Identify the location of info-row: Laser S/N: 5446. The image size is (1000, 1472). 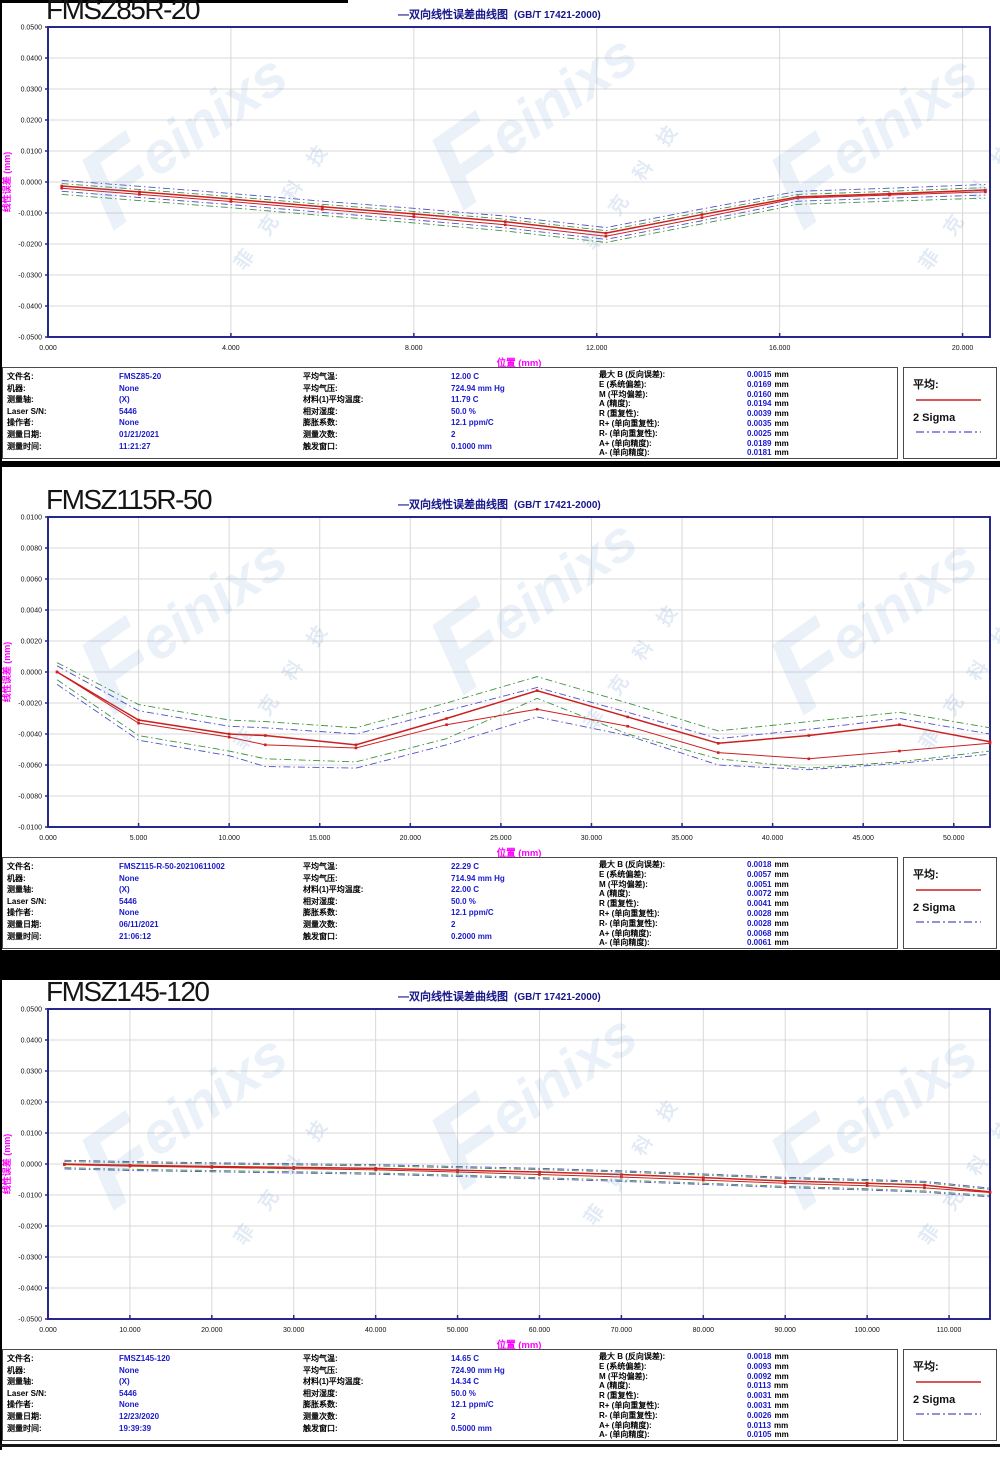
(153, 412).